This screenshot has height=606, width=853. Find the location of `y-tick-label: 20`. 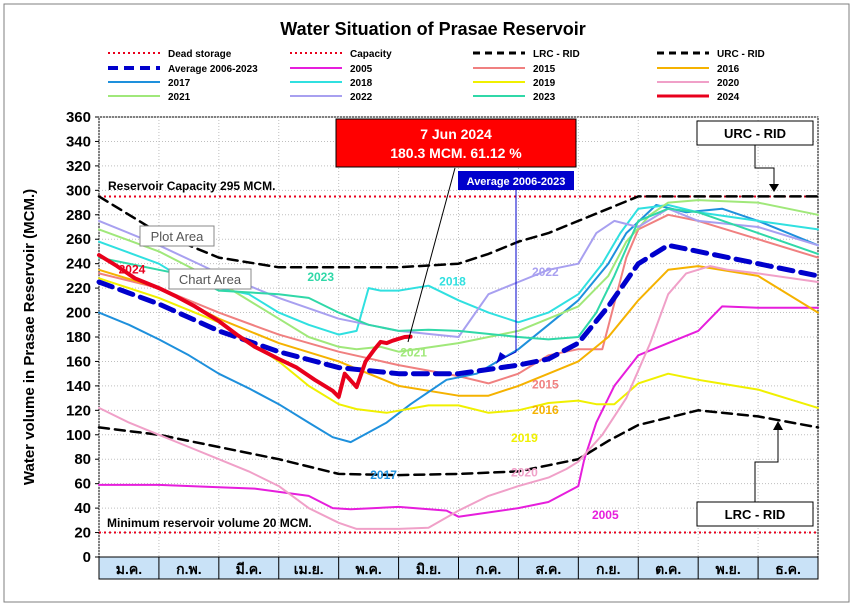

y-tick-label: 20 is located at coordinates (82, 533).